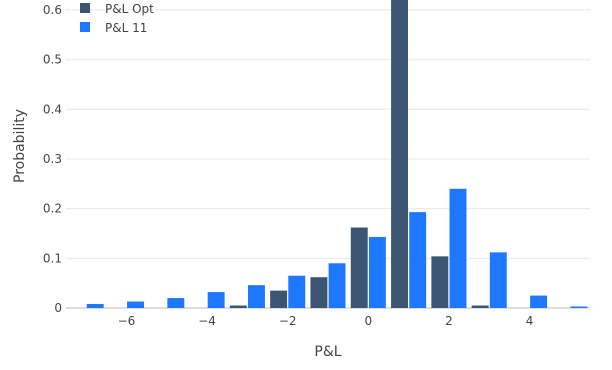 This screenshot has height=370, width=612. I want to click on x-tick-label: −4, so click(207, 321).